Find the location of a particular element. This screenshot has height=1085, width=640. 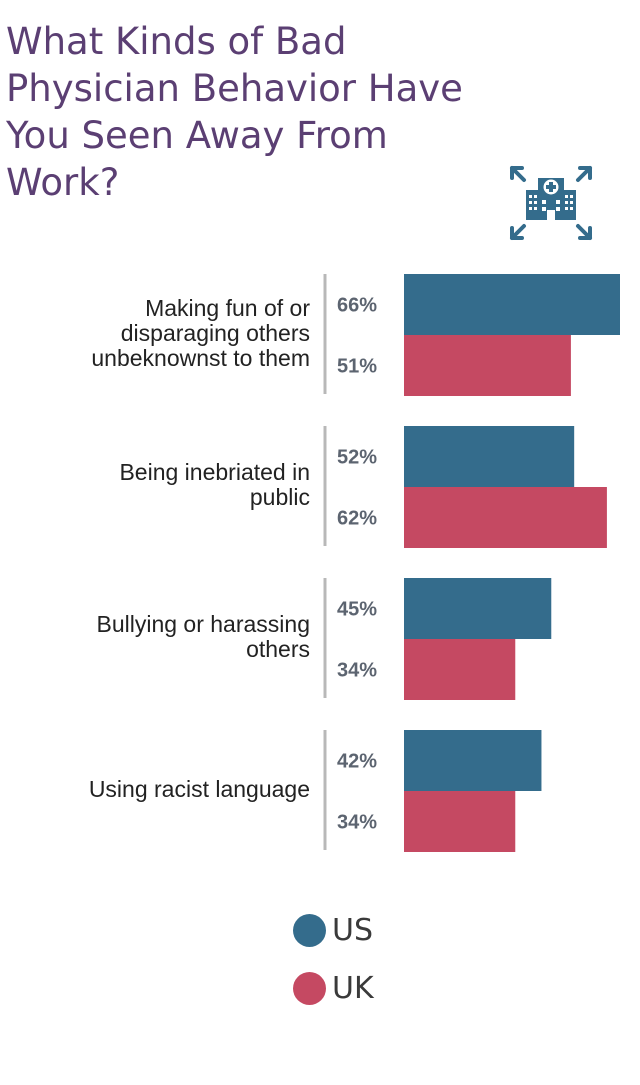

legend-label-uk: UK is located at coordinates (353, 988).